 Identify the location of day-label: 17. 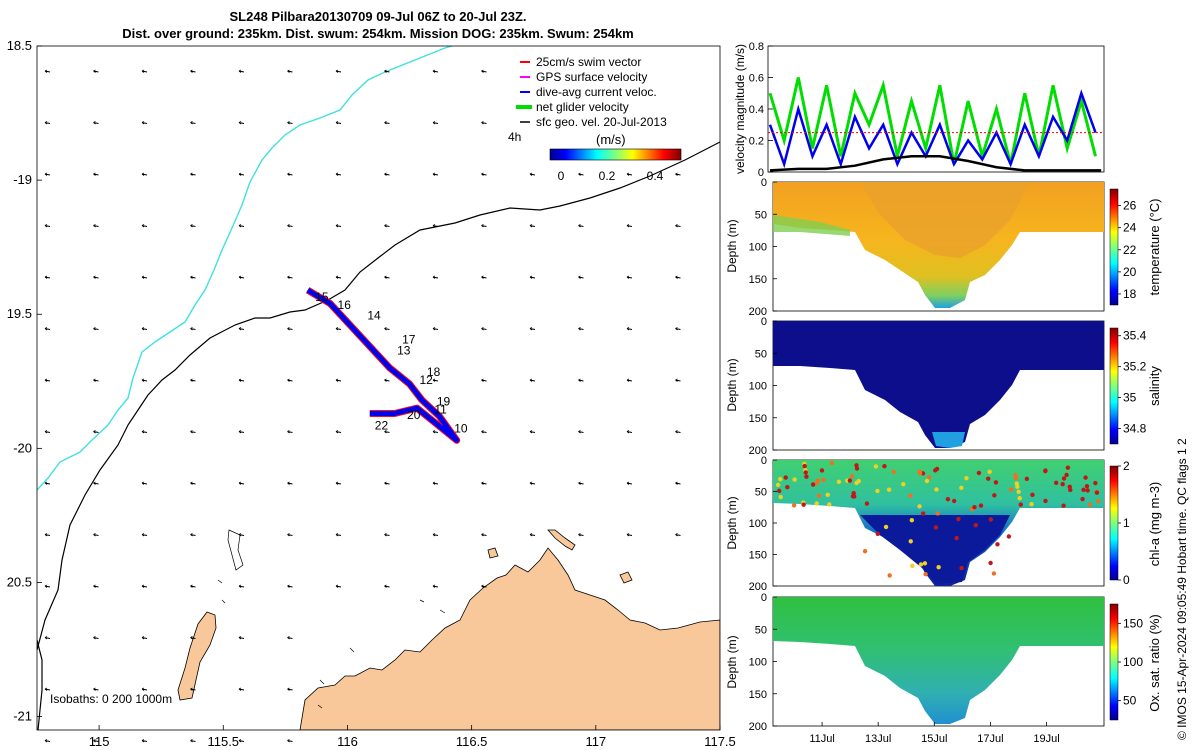
(409, 340).